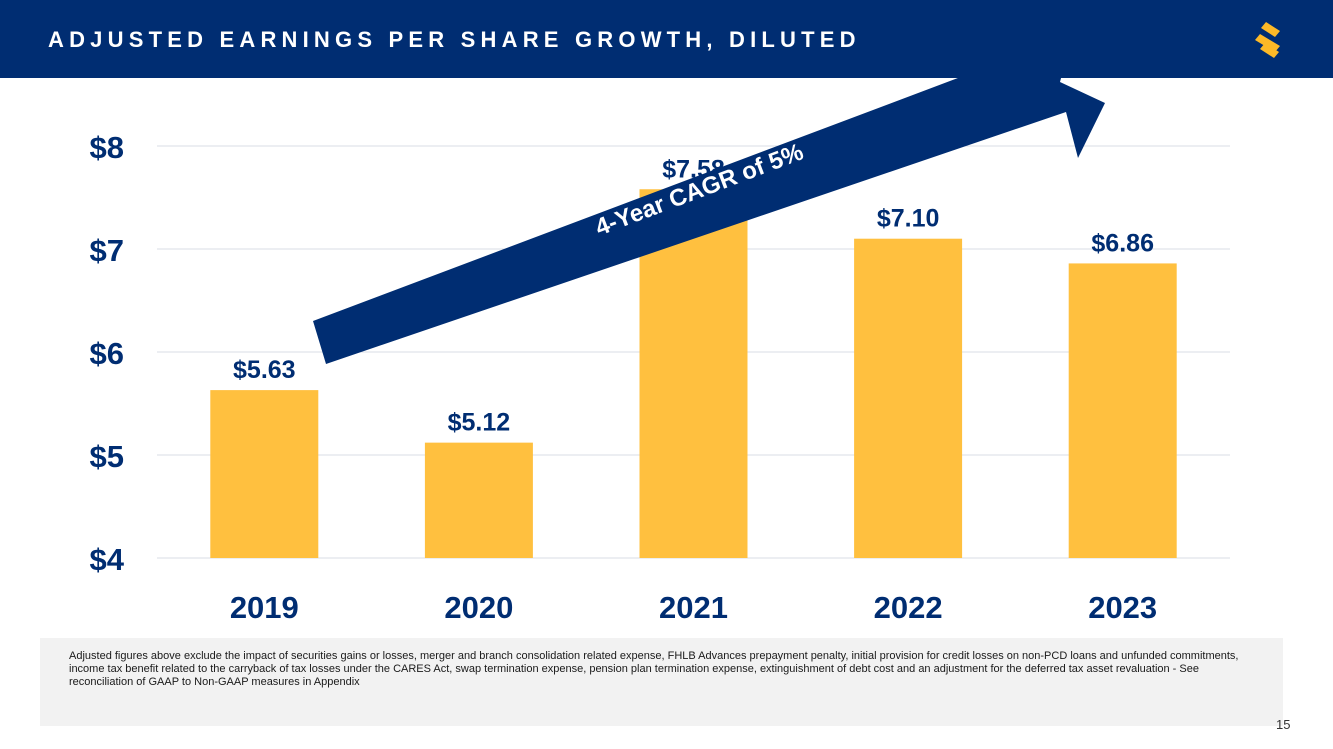  Describe the element at coordinates (264, 474) in the screenshot. I see `bar-2019` at that location.